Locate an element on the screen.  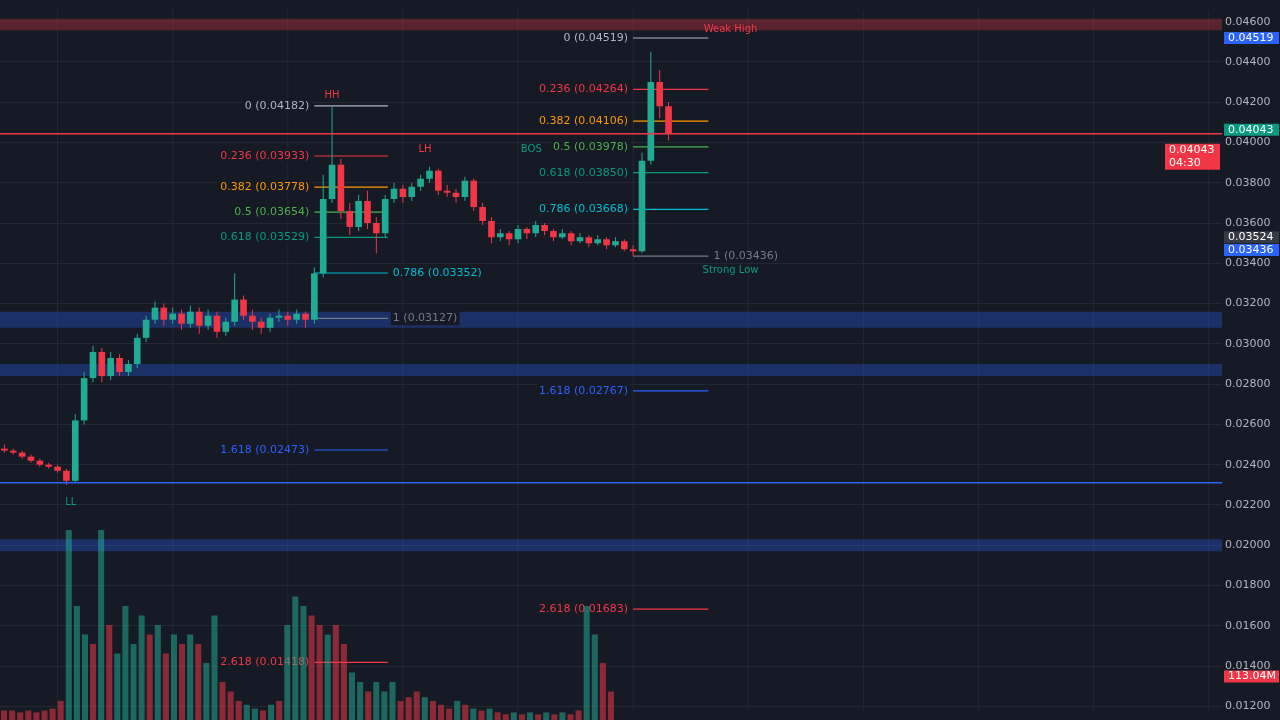
y-tick-label: 0.03400 is located at coordinates (1248, 263).